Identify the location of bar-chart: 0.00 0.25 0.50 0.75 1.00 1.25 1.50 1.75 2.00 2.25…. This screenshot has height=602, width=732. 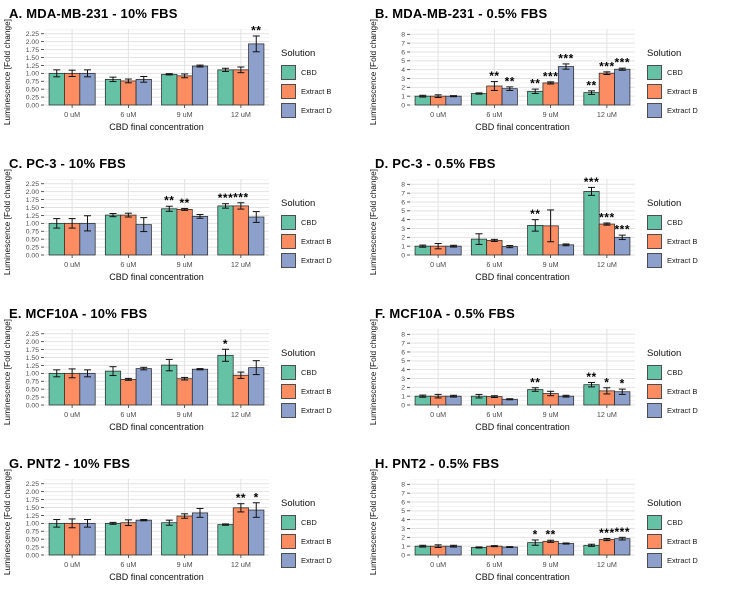
(143, 222).